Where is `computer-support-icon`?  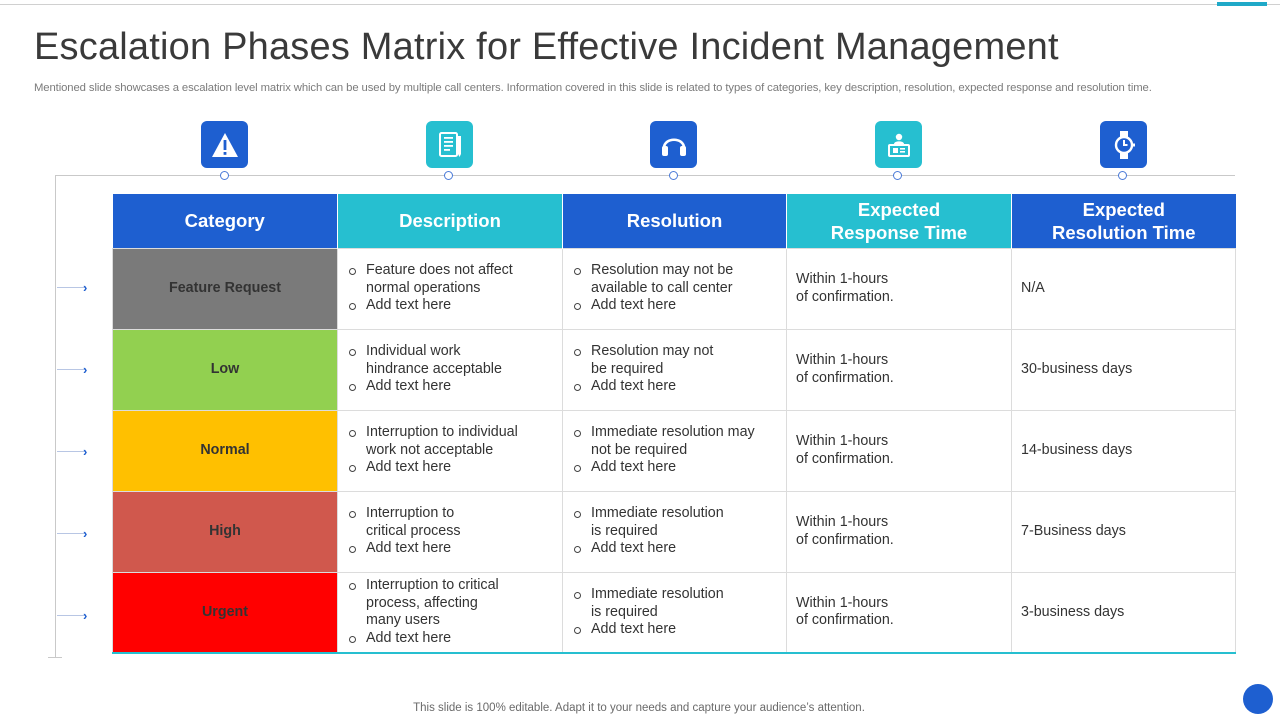
computer-support-icon is located at coordinates (898, 144).